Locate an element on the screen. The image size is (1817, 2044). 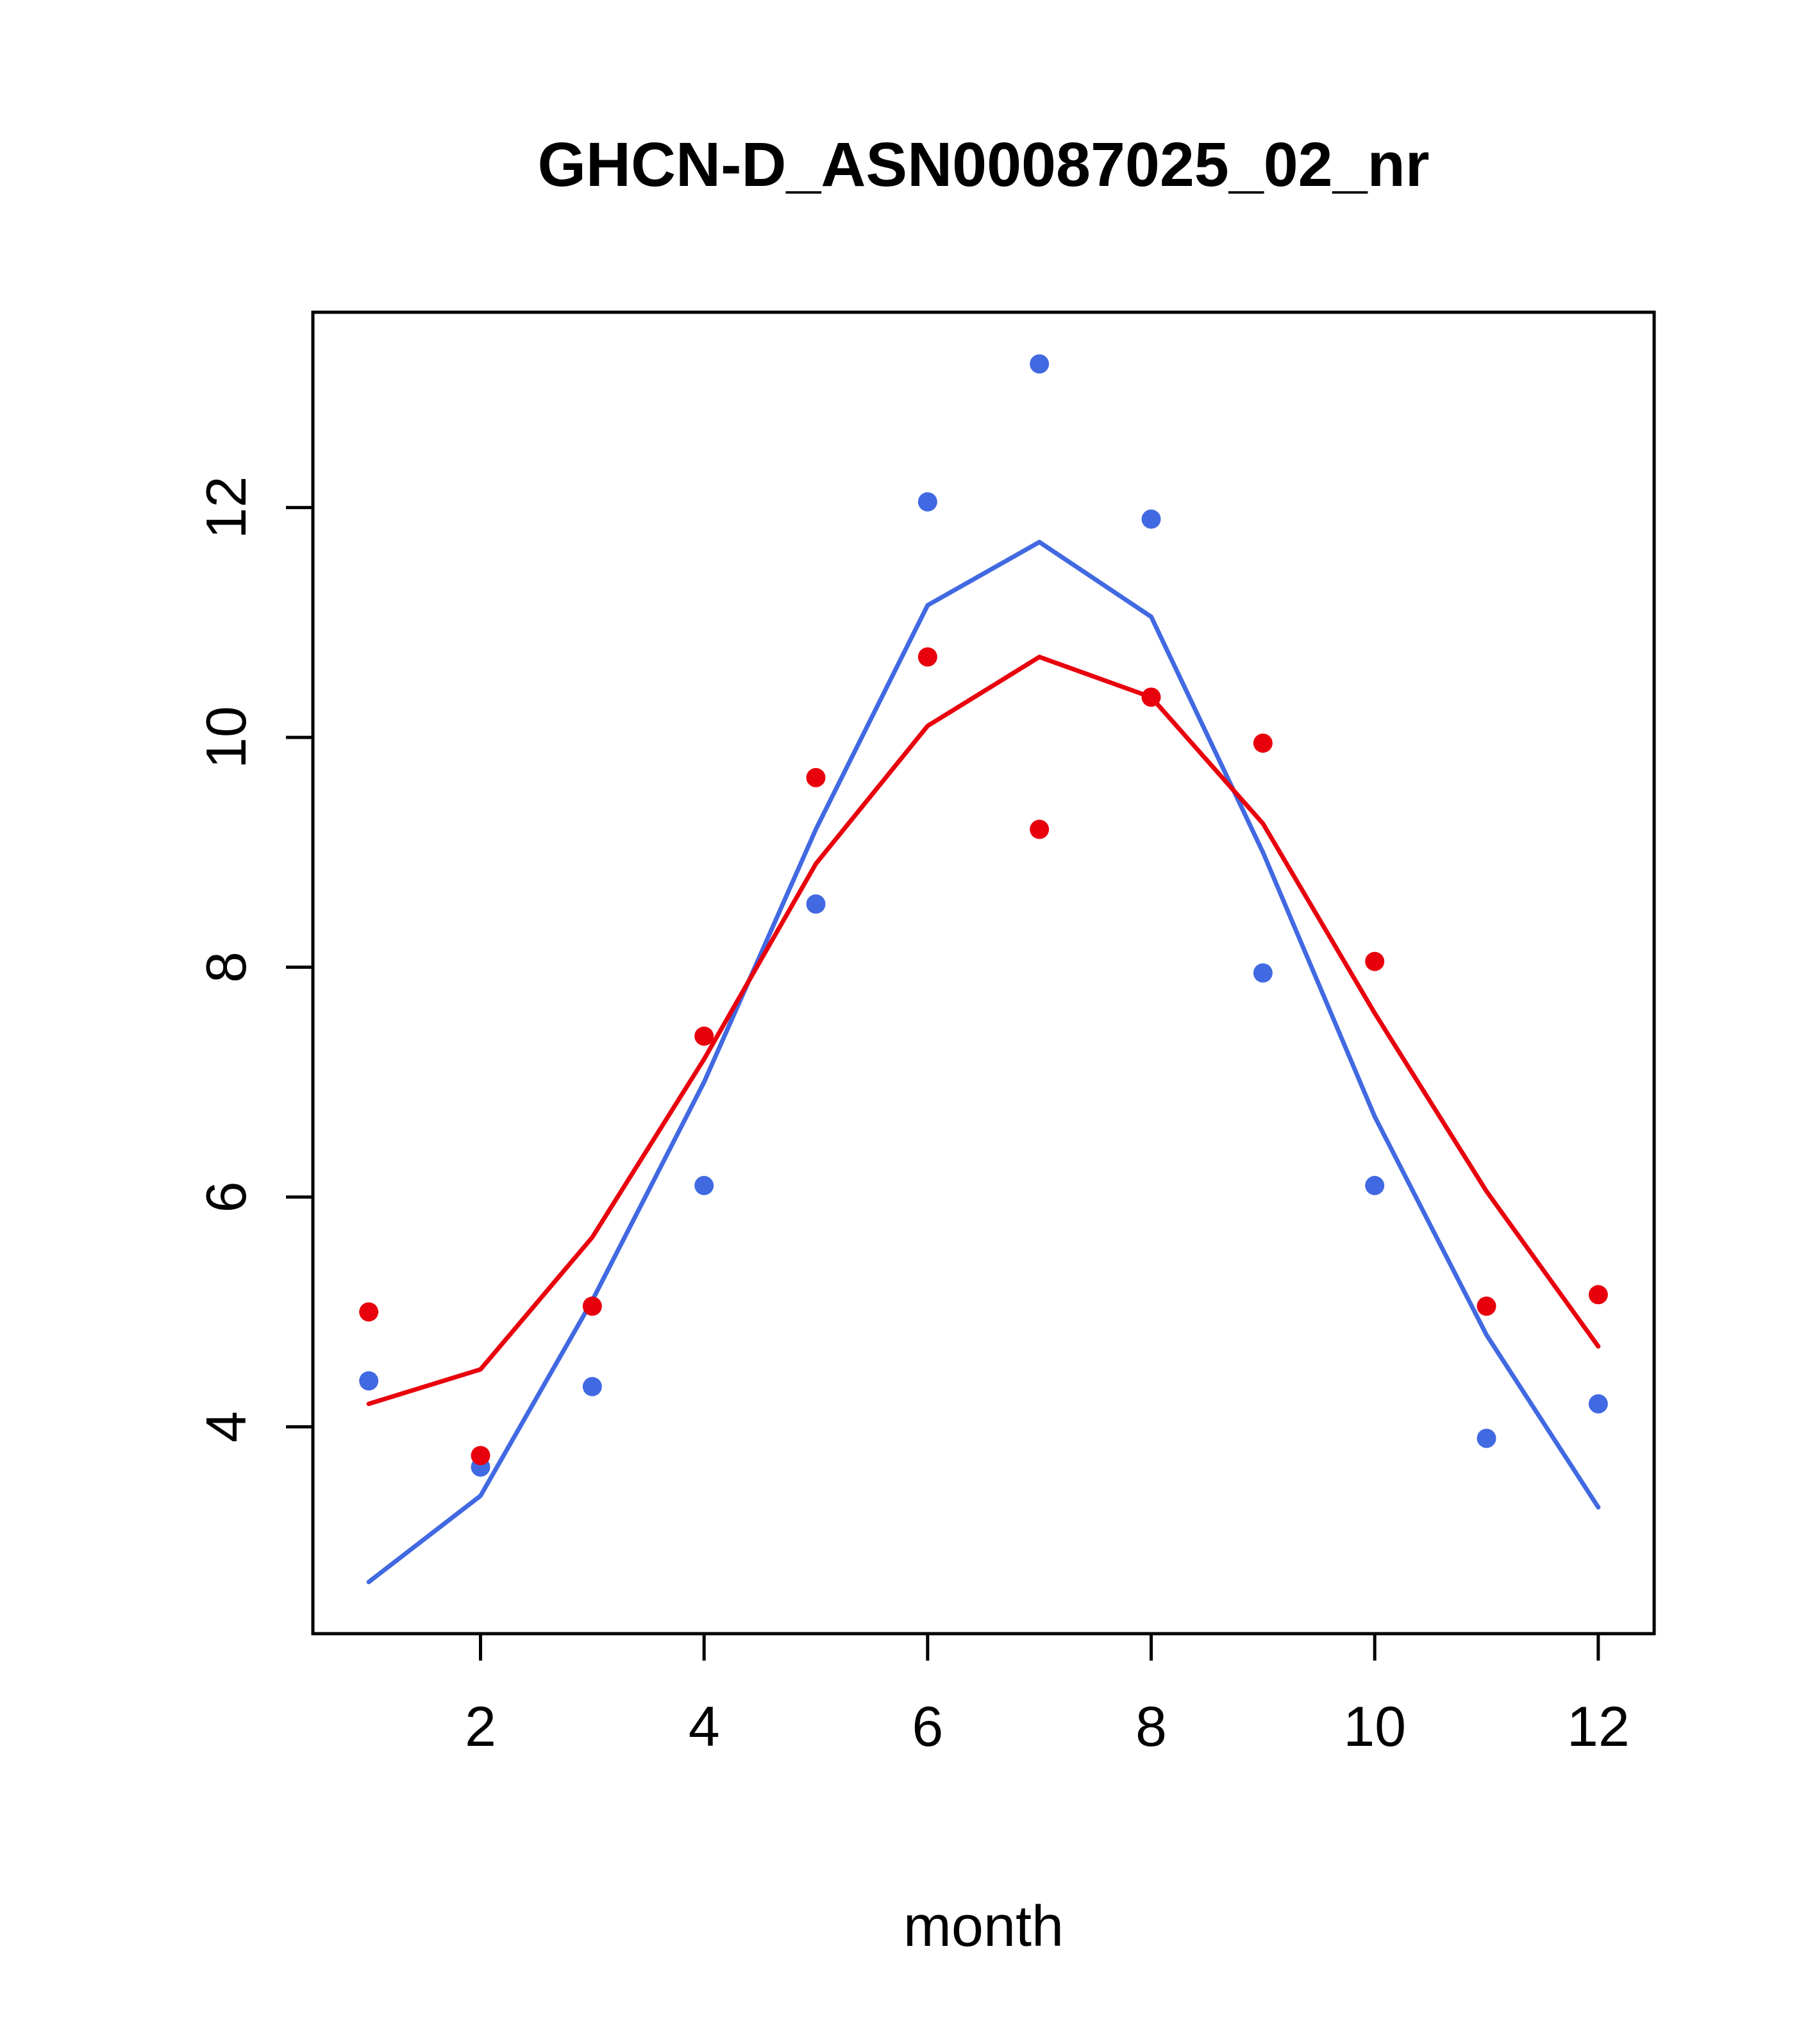
x-tick-label: 2 is located at coordinates (481, 1727).